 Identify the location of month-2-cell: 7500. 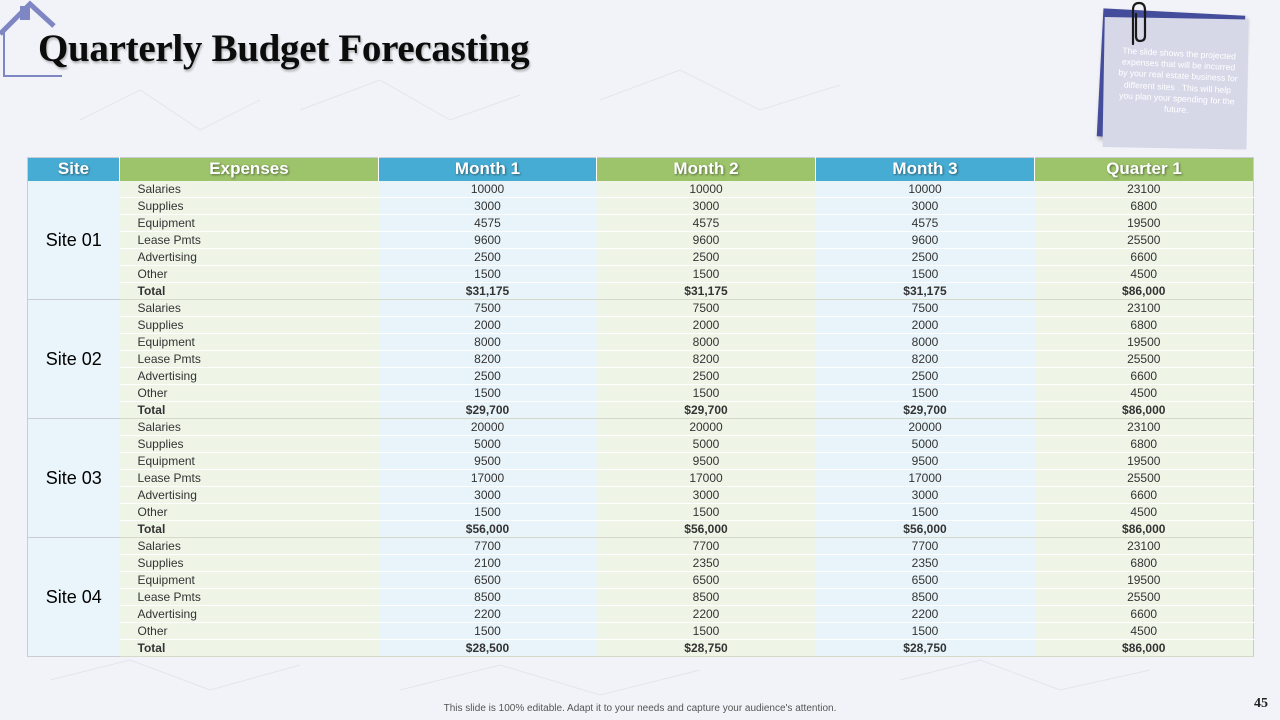
(706, 308).